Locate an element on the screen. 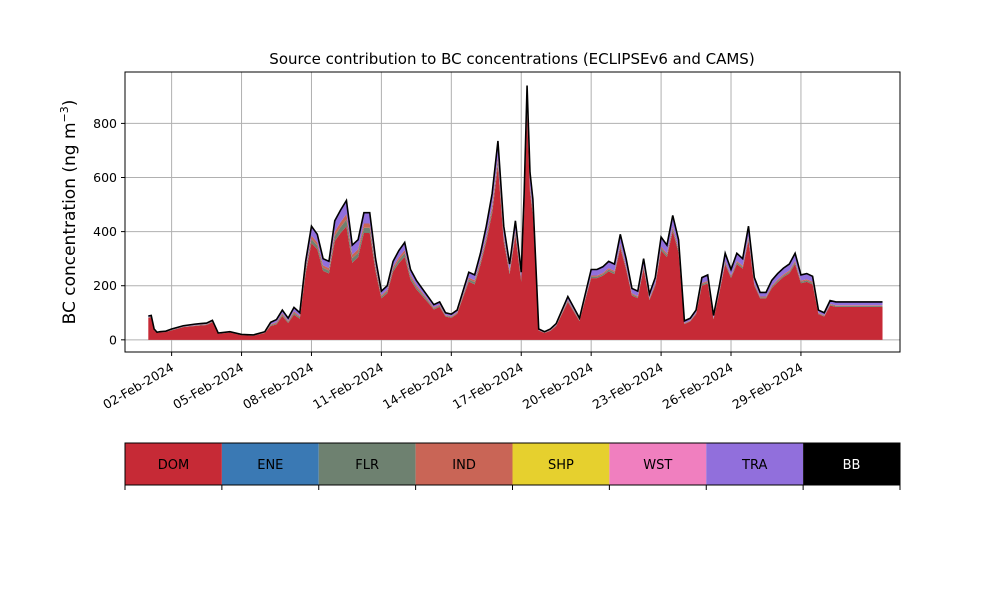 Image resolution: width=1000 pixels, height=600 pixels. legend-swatch-wst is located at coordinates (658, 464).